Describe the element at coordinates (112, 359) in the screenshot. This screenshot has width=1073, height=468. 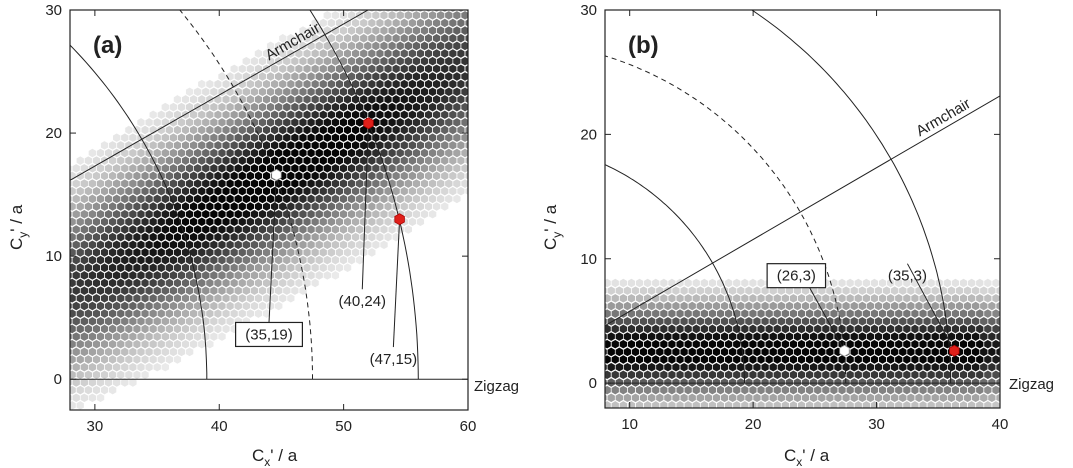
I see `heat-cell-a-1999` at that location.